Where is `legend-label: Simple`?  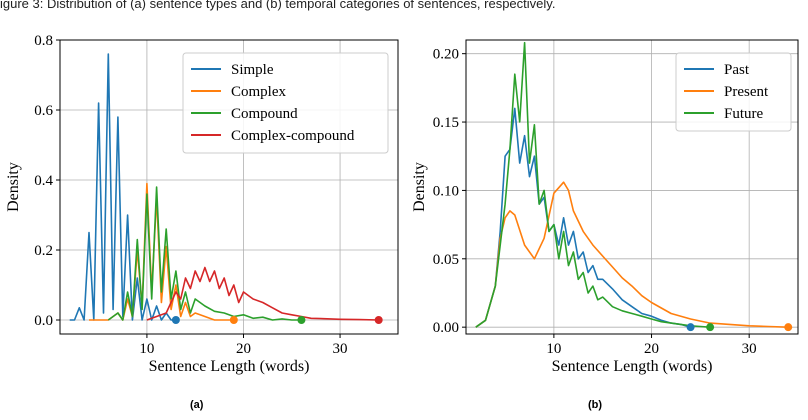 legend-label: Simple is located at coordinates (252, 70).